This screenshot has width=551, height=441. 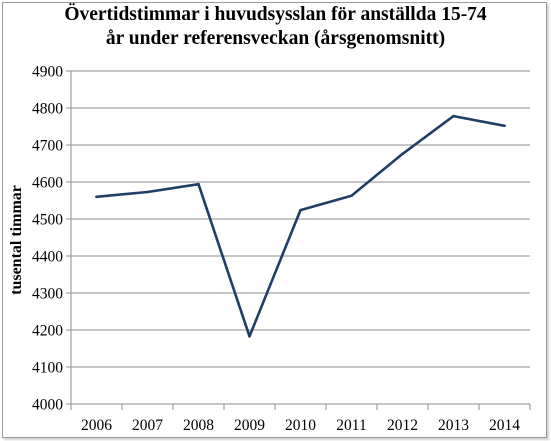 I want to click on x-tick-label: 2011, so click(x=351, y=425).